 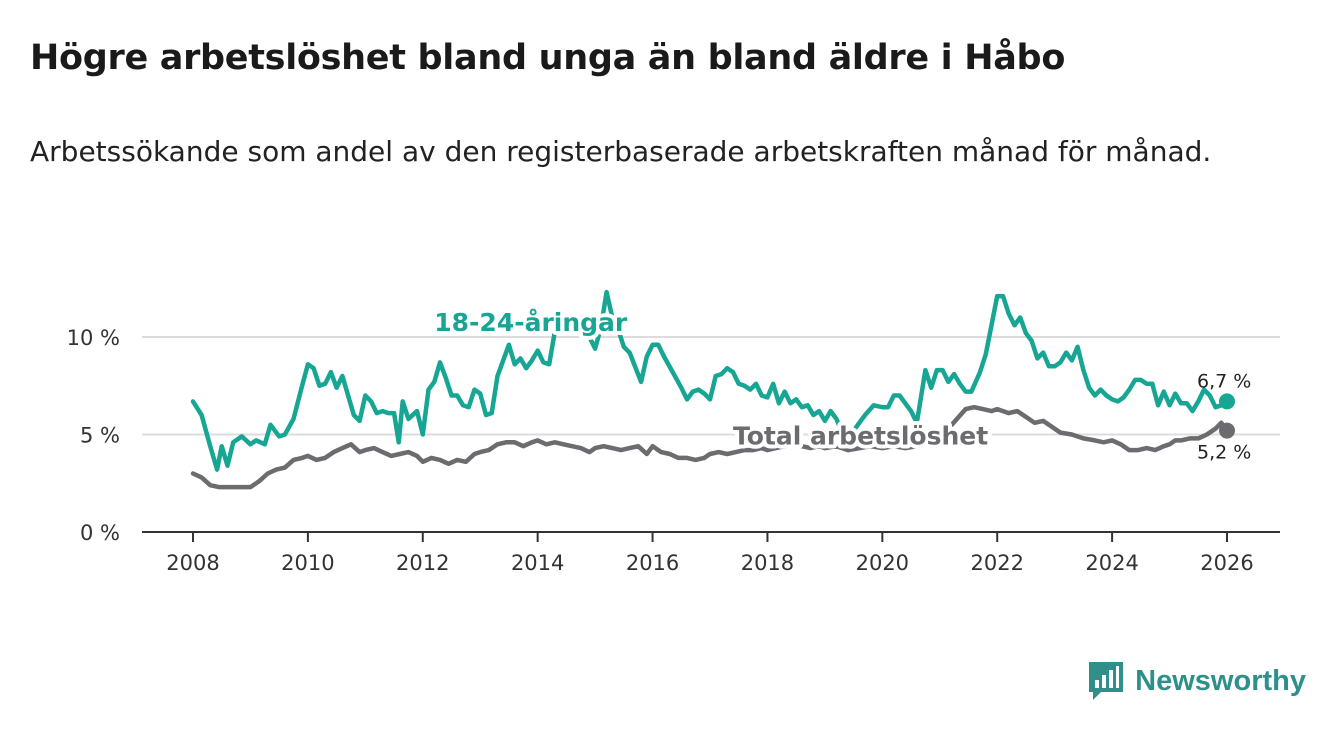 What do you see at coordinates (882, 563) in the screenshot?
I see `x-tick-label: 2020` at bounding box center [882, 563].